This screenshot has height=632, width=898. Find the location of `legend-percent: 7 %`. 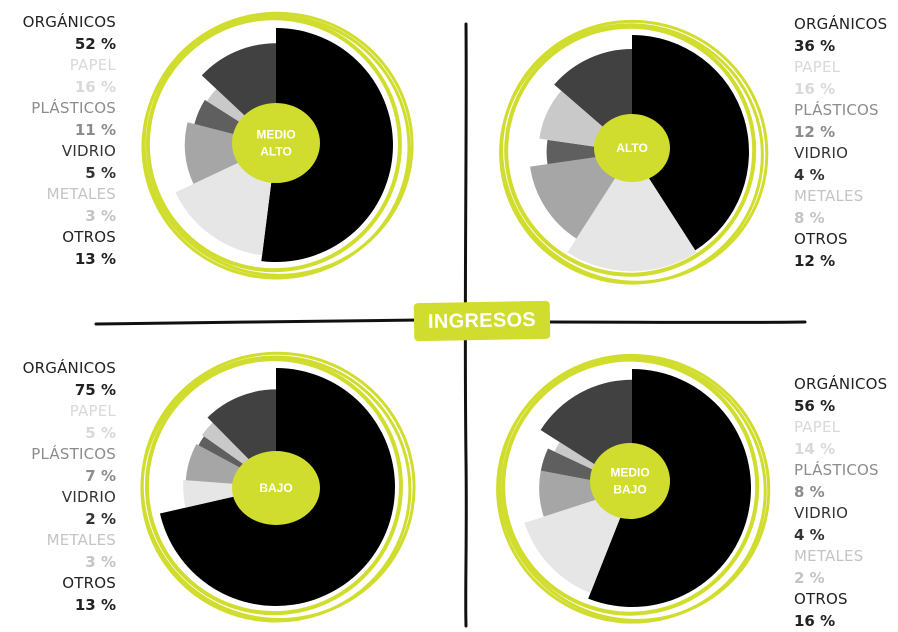

legend-percent: 7 % is located at coordinates (100, 475).